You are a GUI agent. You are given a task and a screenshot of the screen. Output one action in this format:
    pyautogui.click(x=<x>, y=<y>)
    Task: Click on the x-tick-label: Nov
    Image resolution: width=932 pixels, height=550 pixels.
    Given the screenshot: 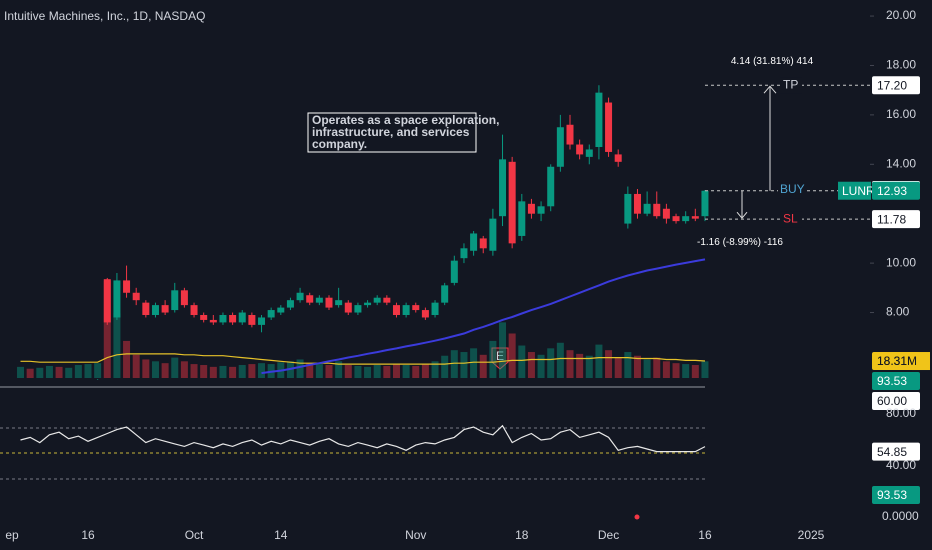 What is the action you would take?
    pyautogui.click(x=415, y=535)
    